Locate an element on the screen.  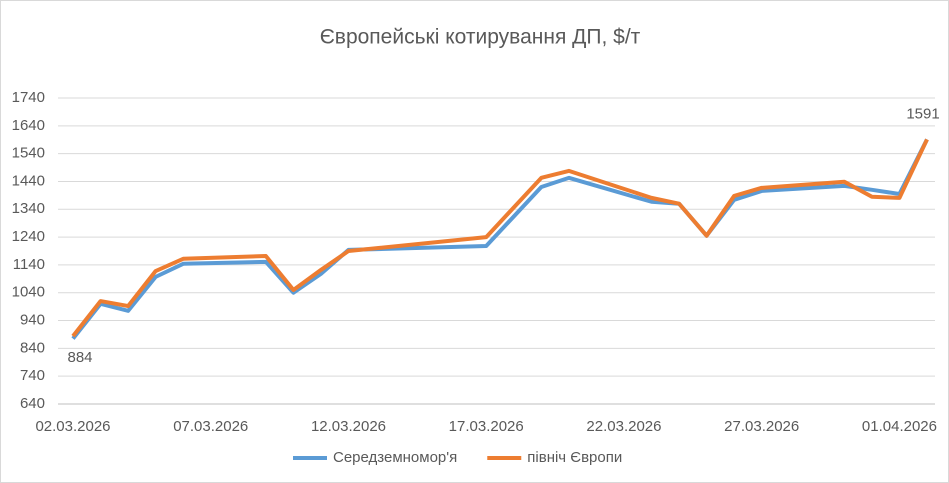
x-tick-label: 12.03.2026 is located at coordinates (348, 426).